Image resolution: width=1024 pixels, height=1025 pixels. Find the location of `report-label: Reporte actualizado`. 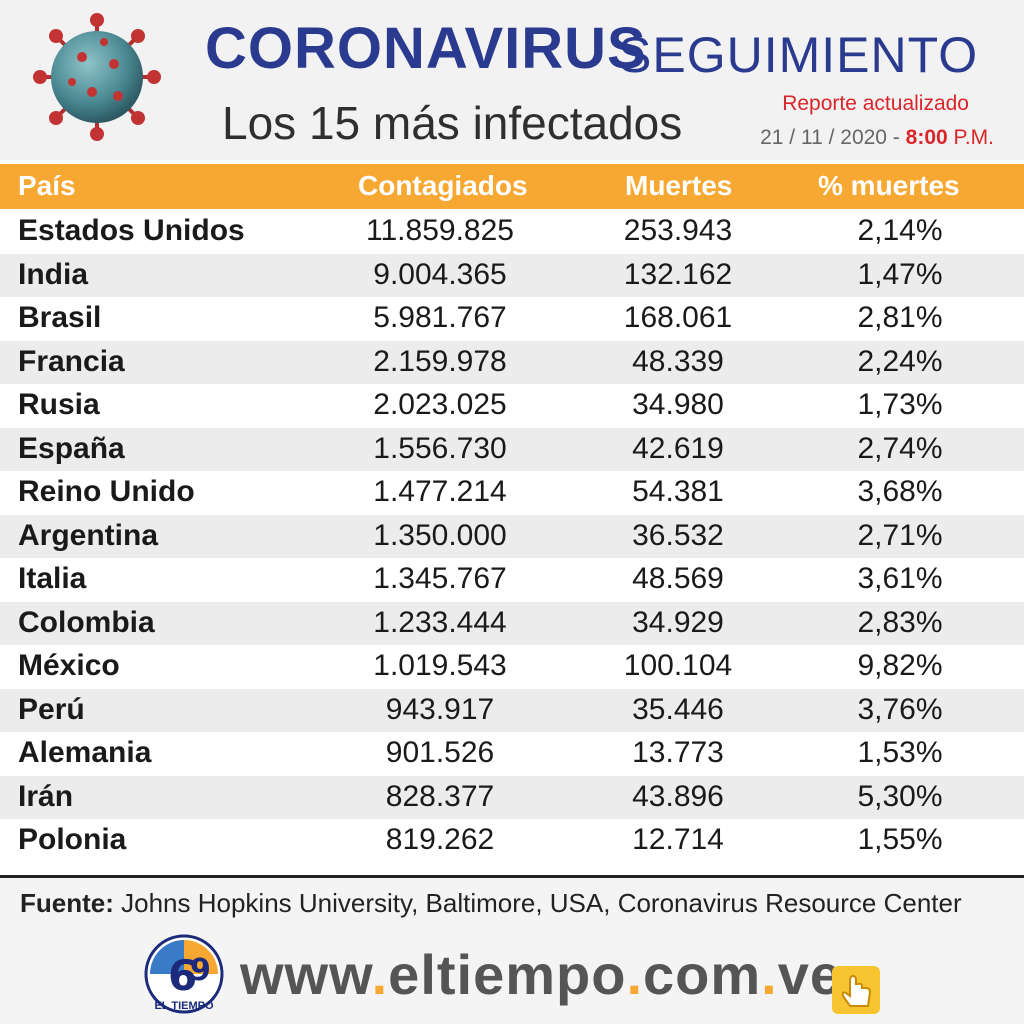

report-label: Reporte actualizado is located at coordinates (875, 103).